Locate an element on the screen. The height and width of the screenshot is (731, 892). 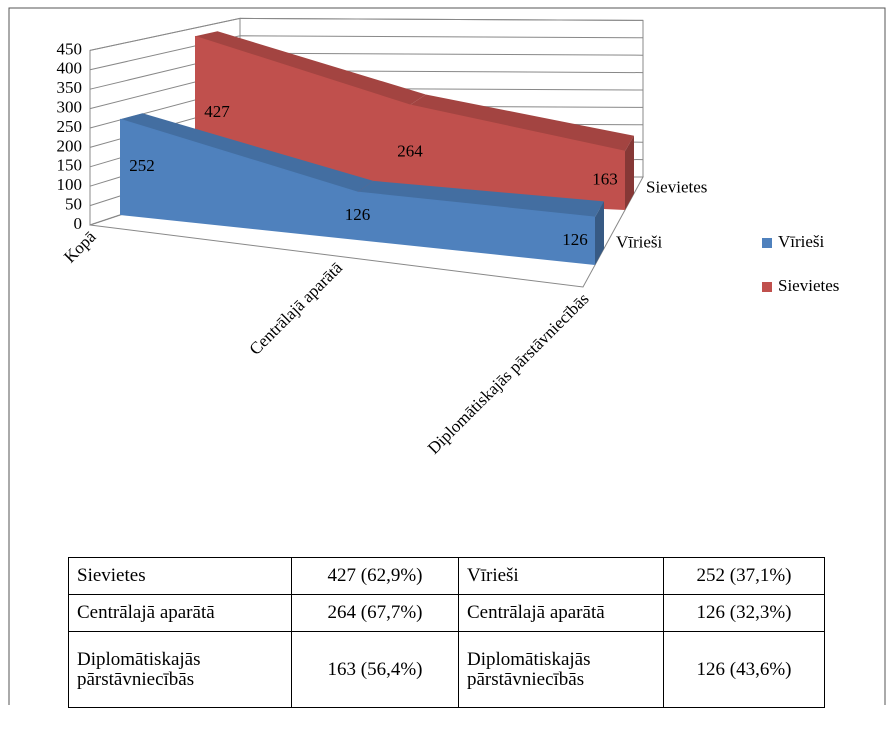
cell: 252 (37,1%) is located at coordinates (744, 576).